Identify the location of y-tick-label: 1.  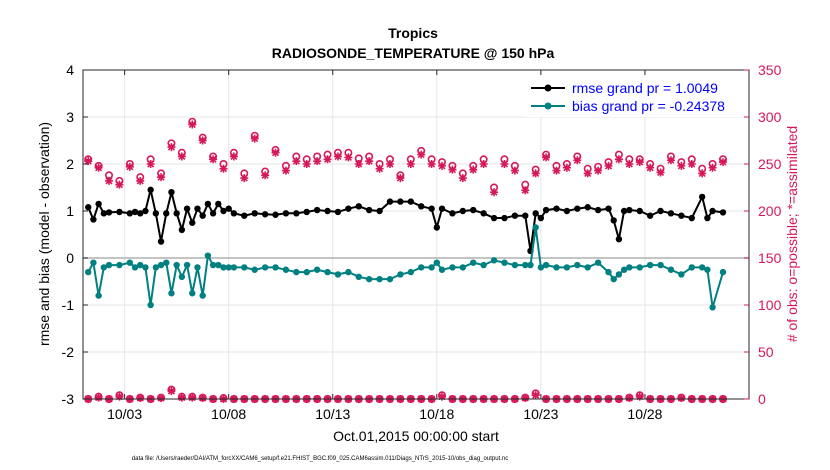
(70, 211).